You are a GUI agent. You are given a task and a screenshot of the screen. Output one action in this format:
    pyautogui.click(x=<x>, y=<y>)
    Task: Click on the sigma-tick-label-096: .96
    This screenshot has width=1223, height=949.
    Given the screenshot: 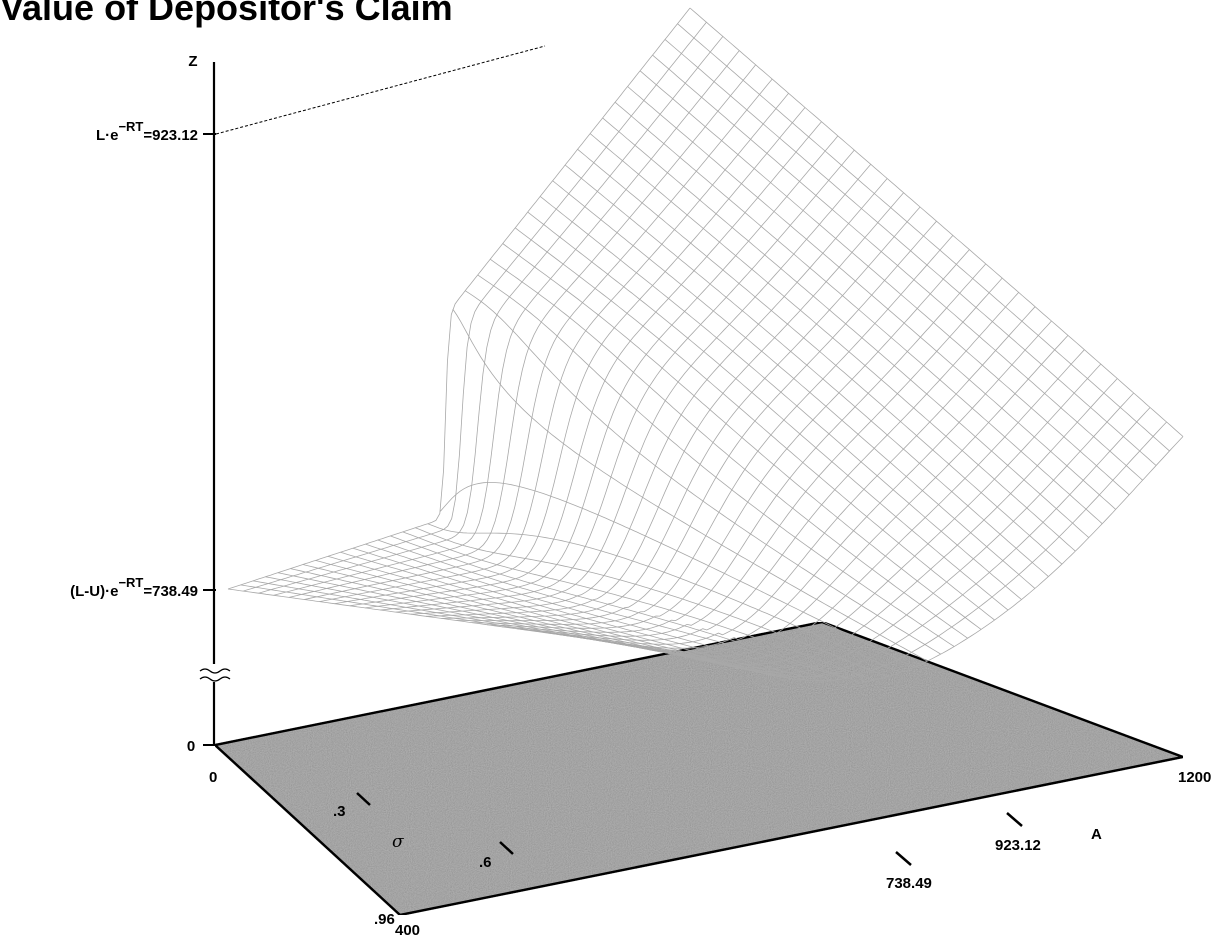 What is the action you would take?
    pyautogui.click(x=384, y=919)
    